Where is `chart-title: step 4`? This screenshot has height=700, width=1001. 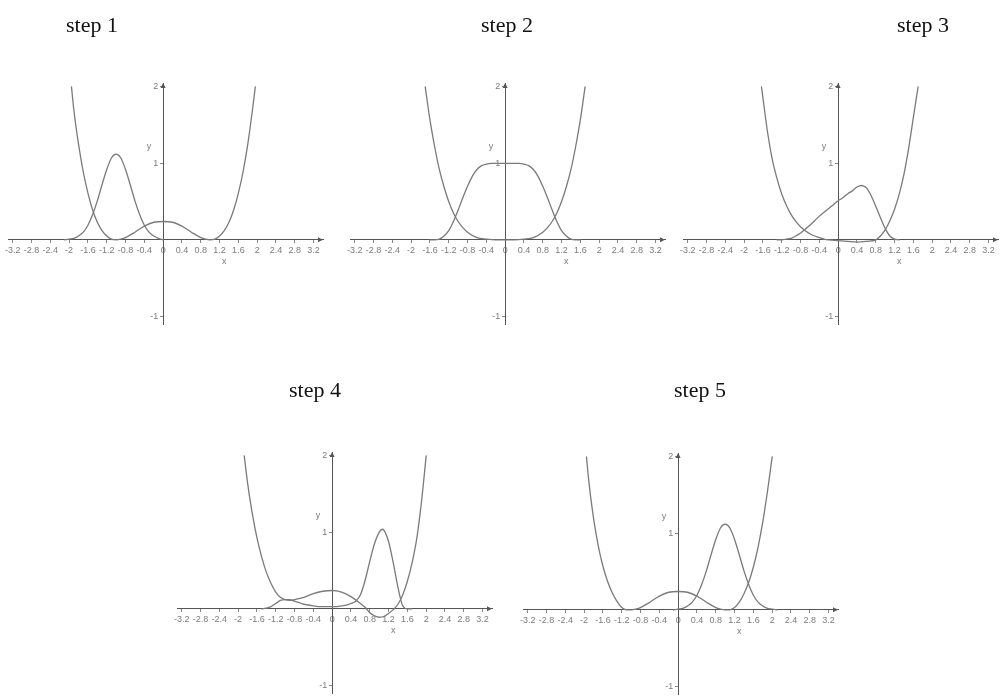
chart-title: step 4 is located at coordinates (315, 390).